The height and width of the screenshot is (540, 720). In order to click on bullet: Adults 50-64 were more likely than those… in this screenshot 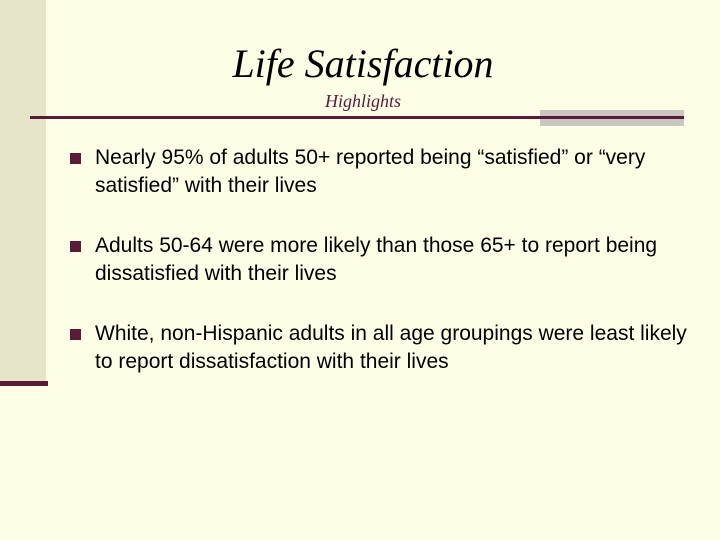, I will do `click(378, 260)`.